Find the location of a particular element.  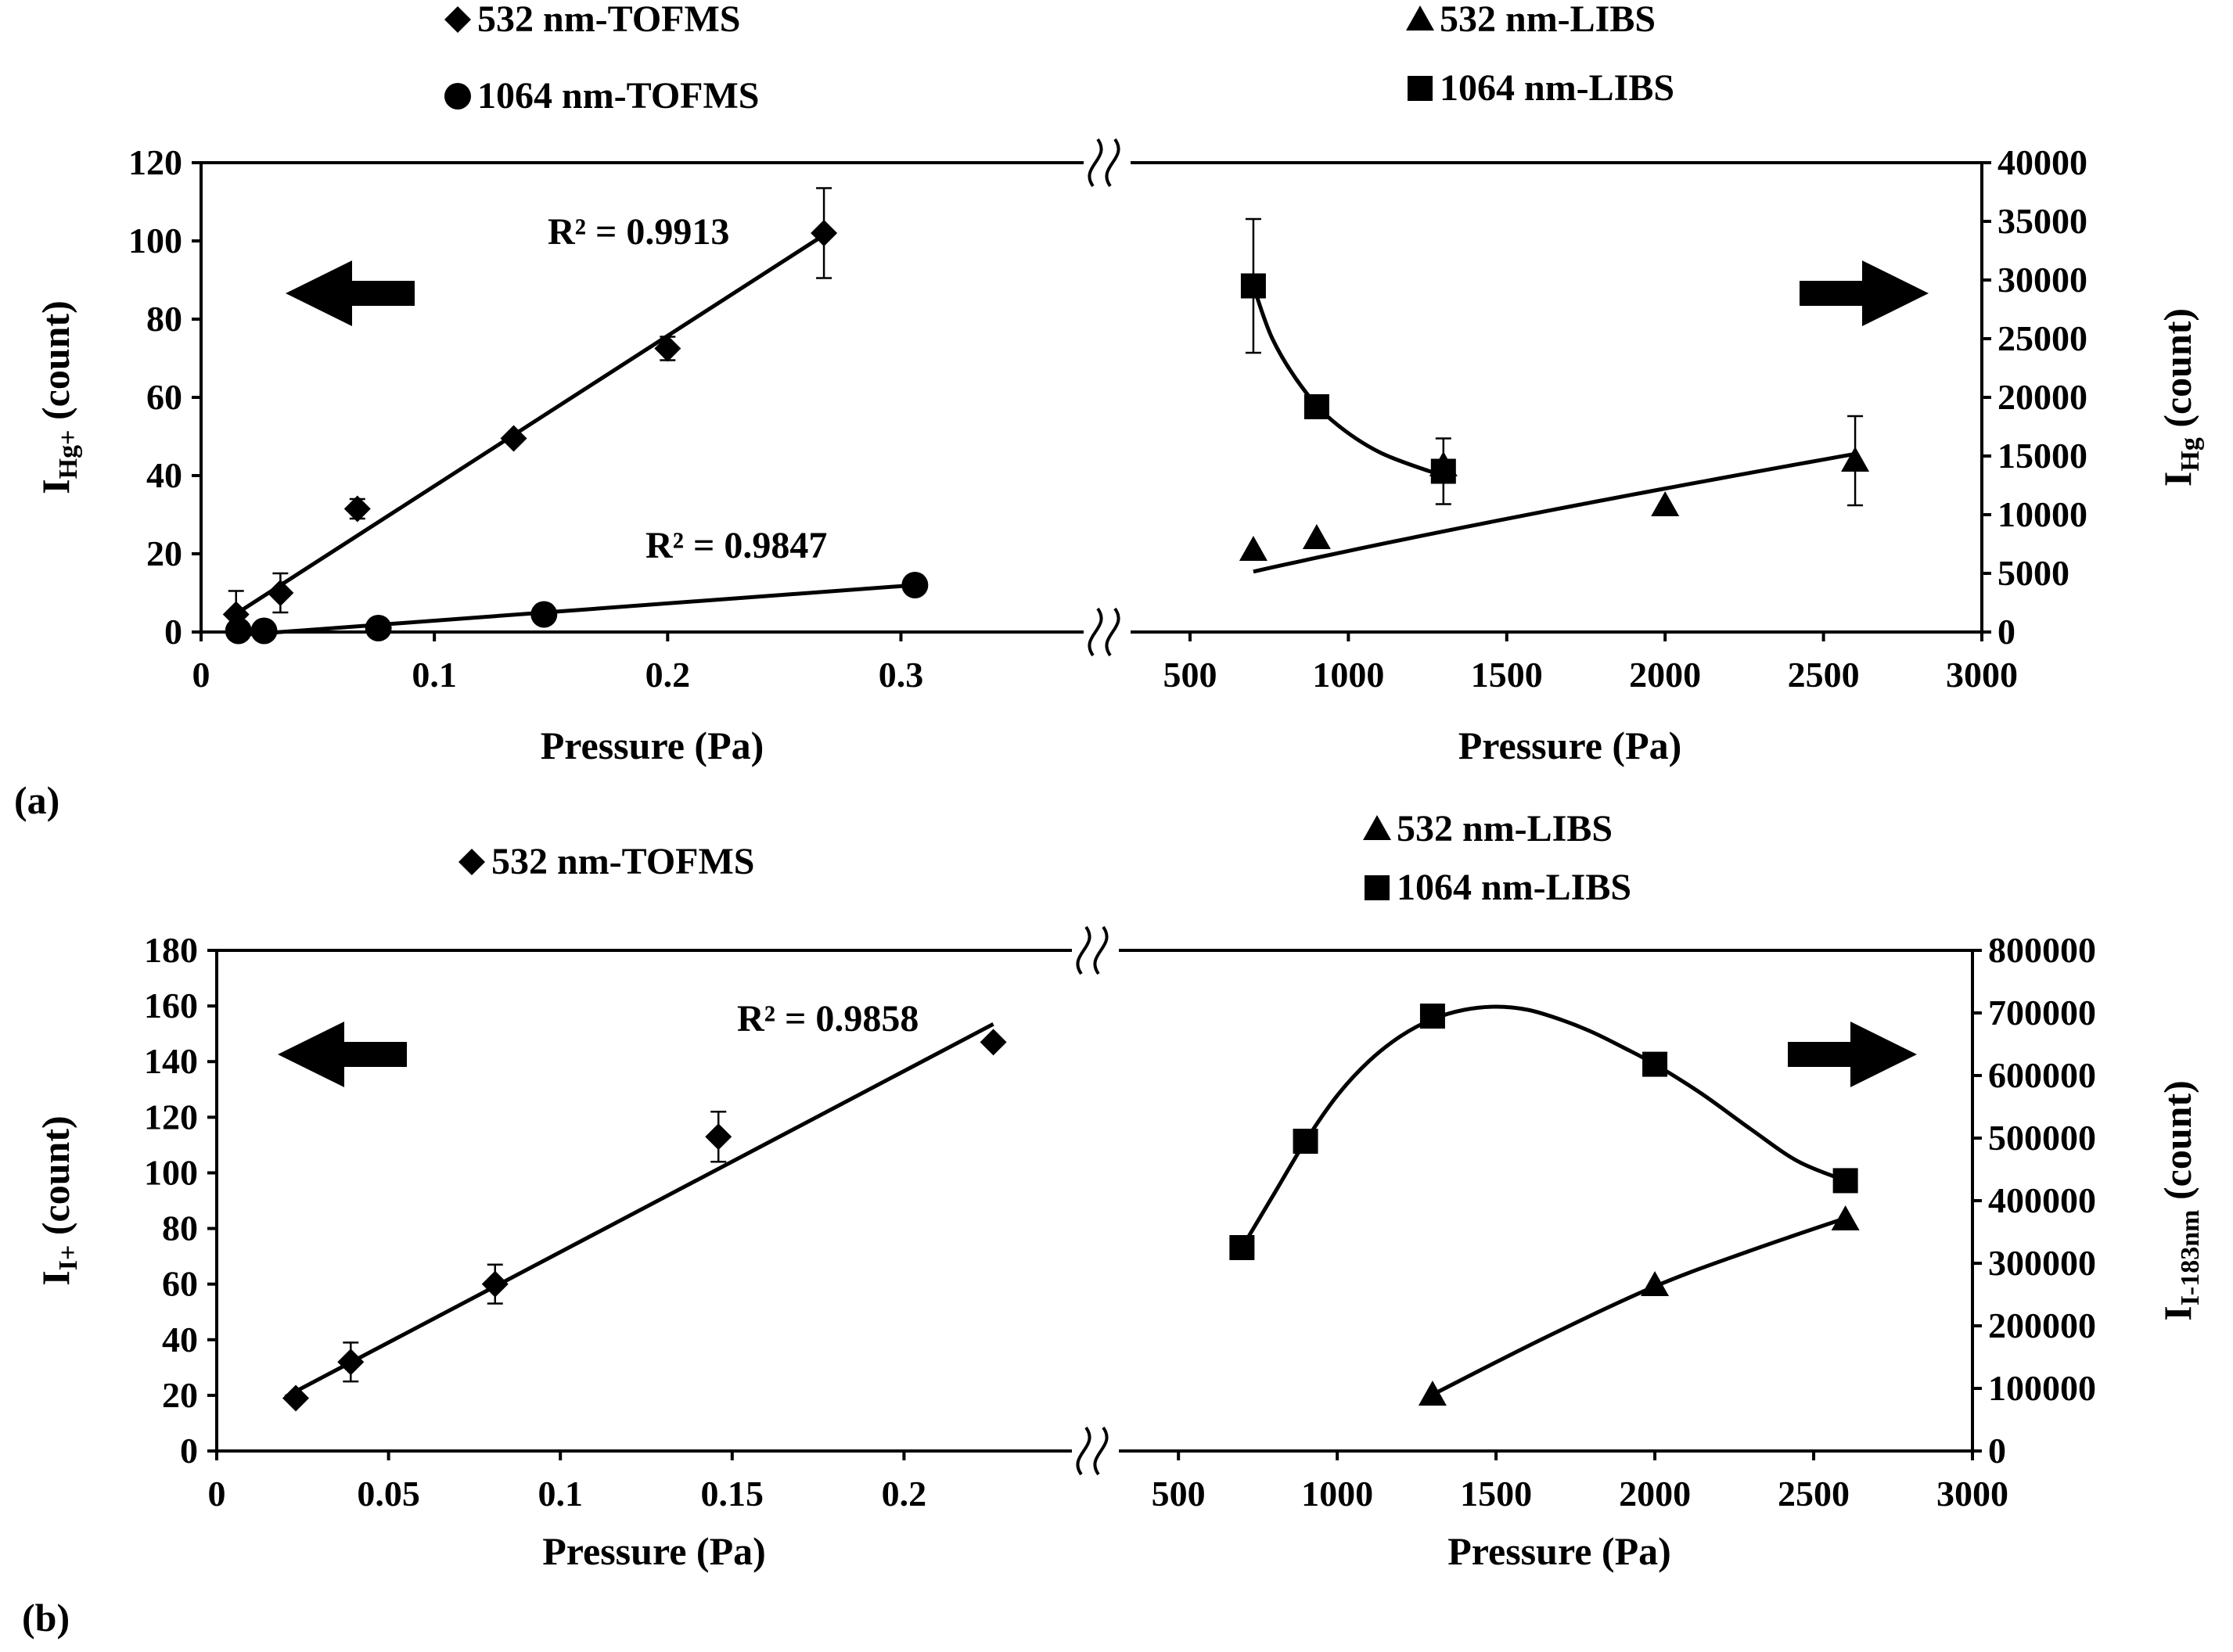

panel-b-right-y-axis-label: II-183nm (count) is located at coordinates (2180, 1200).